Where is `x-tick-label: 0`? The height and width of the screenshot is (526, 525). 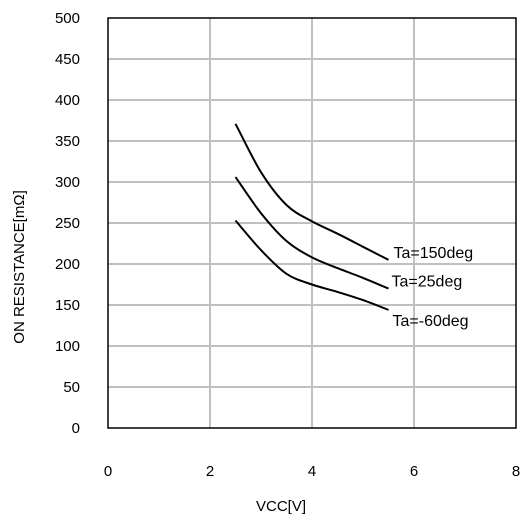
x-tick-label: 0 is located at coordinates (108, 471).